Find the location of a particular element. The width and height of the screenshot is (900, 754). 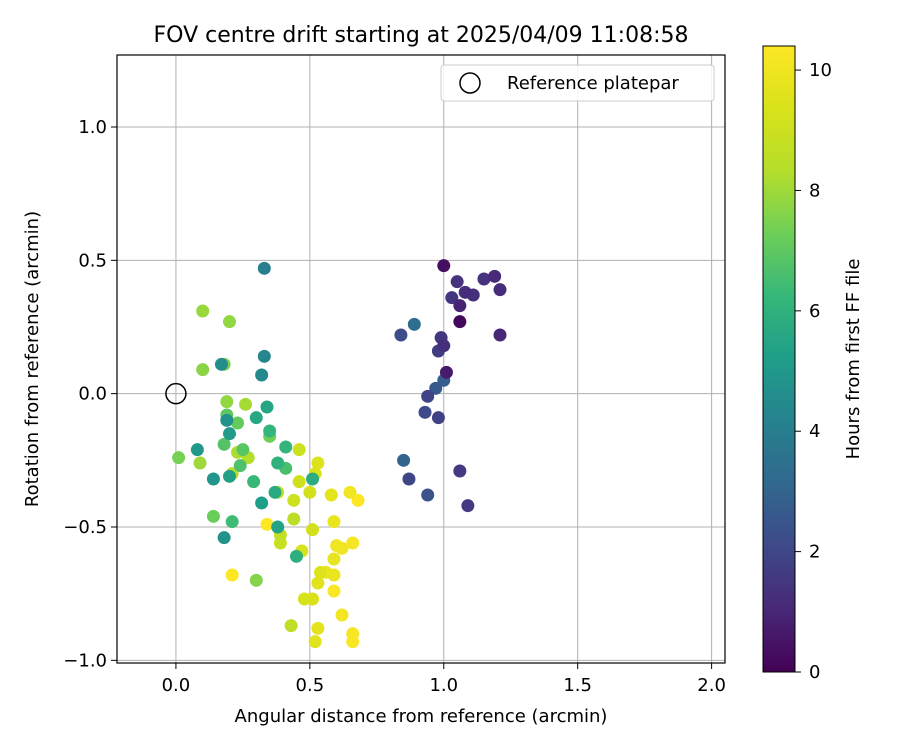

reference-marker-layer is located at coordinates (176, 393).